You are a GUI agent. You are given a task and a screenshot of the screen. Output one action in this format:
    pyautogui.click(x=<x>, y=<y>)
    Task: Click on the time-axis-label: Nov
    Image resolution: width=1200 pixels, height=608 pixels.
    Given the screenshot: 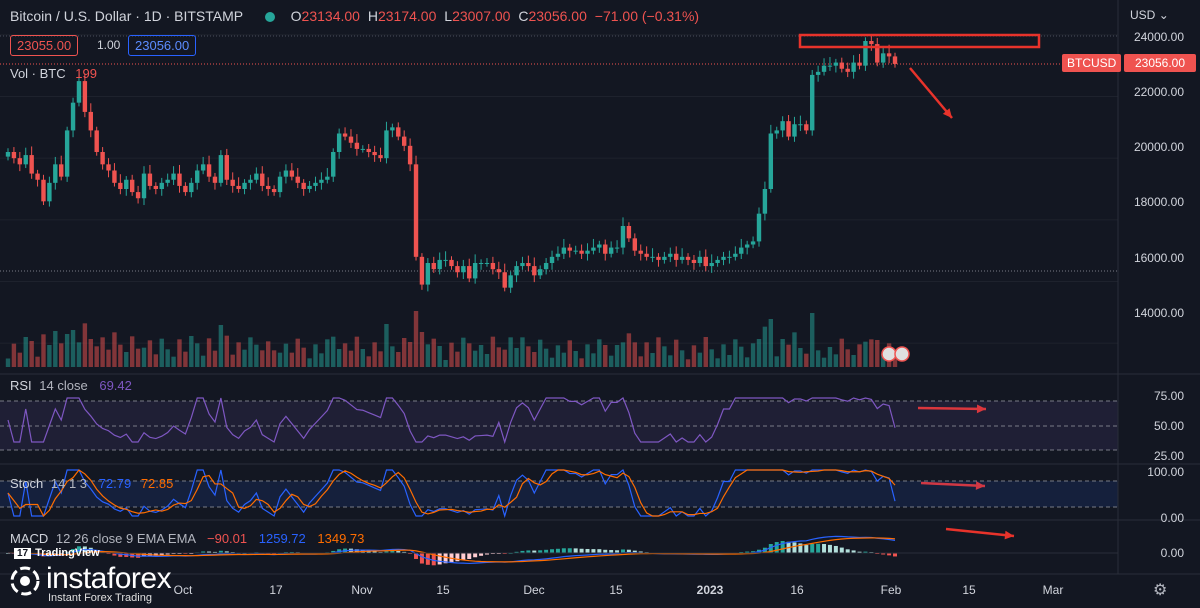 What is the action you would take?
    pyautogui.click(x=362, y=590)
    